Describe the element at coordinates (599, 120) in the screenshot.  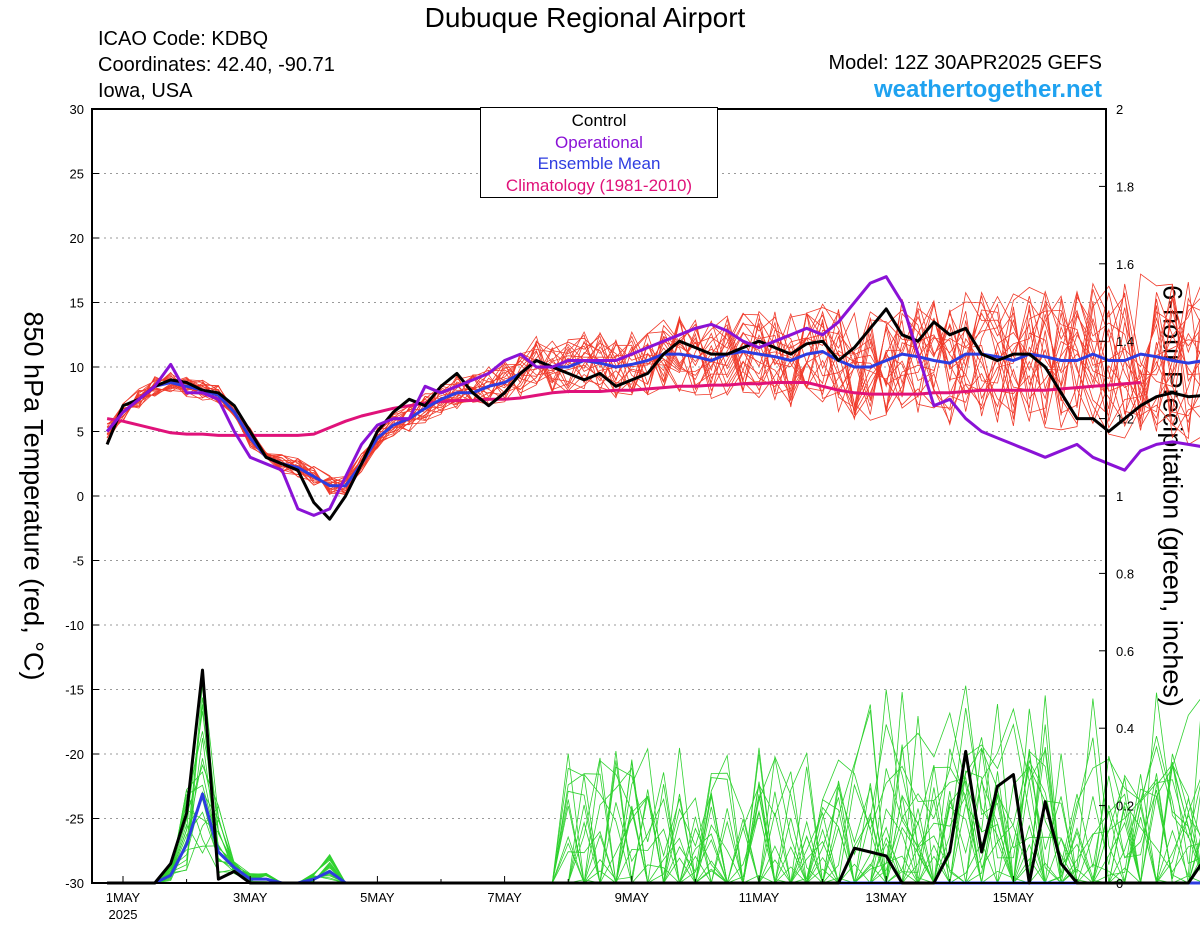
I see `legend-entry: Control` at that location.